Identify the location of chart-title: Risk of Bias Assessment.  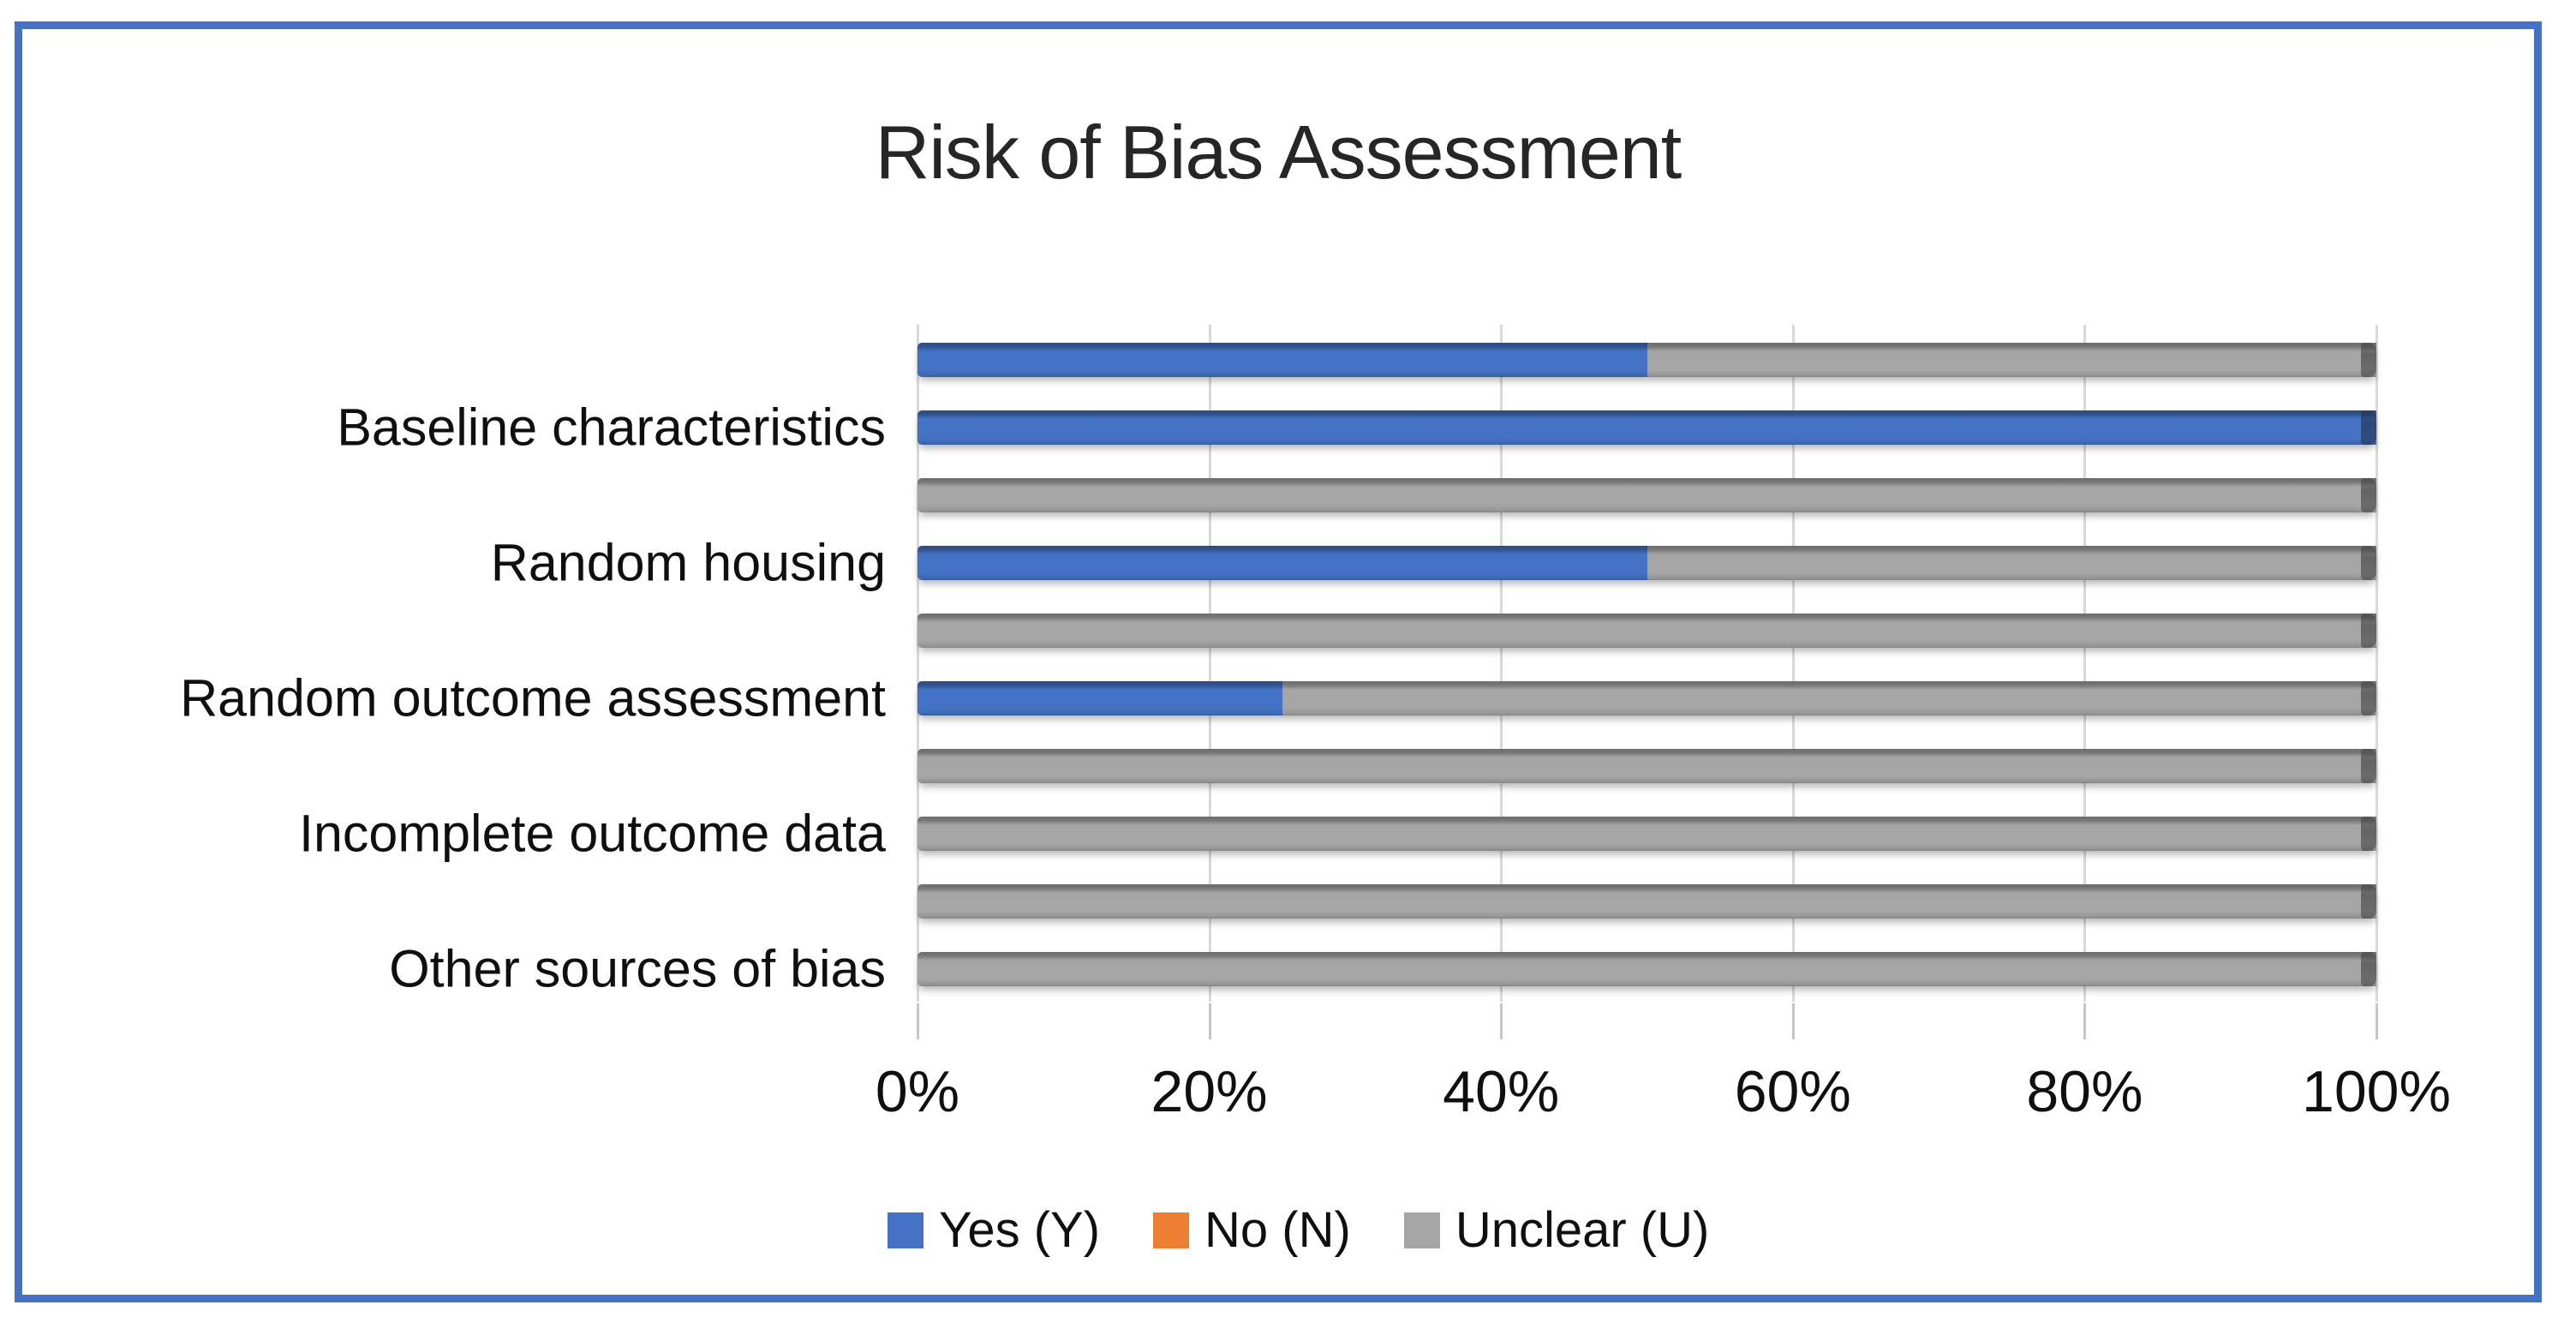
(1279, 152).